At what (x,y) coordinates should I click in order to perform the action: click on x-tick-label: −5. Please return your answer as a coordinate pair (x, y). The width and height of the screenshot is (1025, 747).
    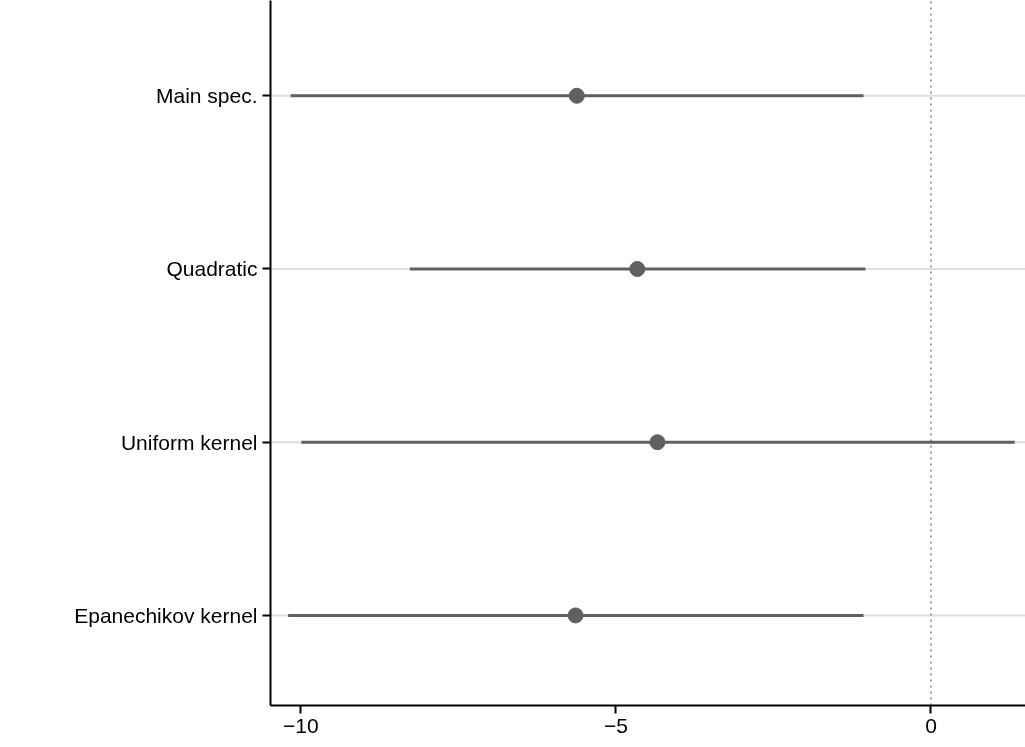
    Looking at the image, I should click on (615, 725).